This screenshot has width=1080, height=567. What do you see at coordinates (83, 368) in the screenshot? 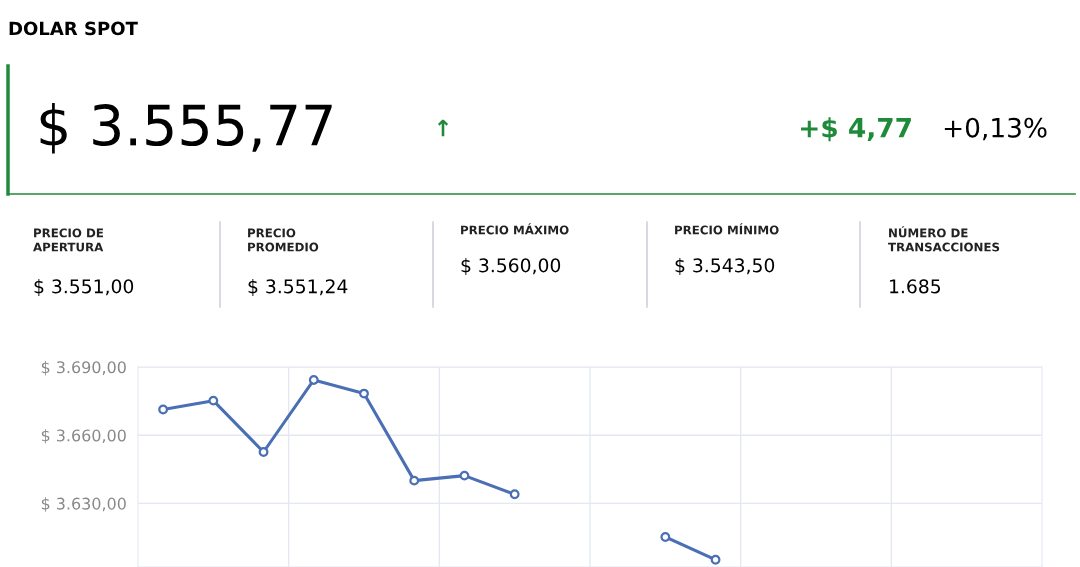
I see `y-tick-label: $ 3.690,00` at bounding box center [83, 368].